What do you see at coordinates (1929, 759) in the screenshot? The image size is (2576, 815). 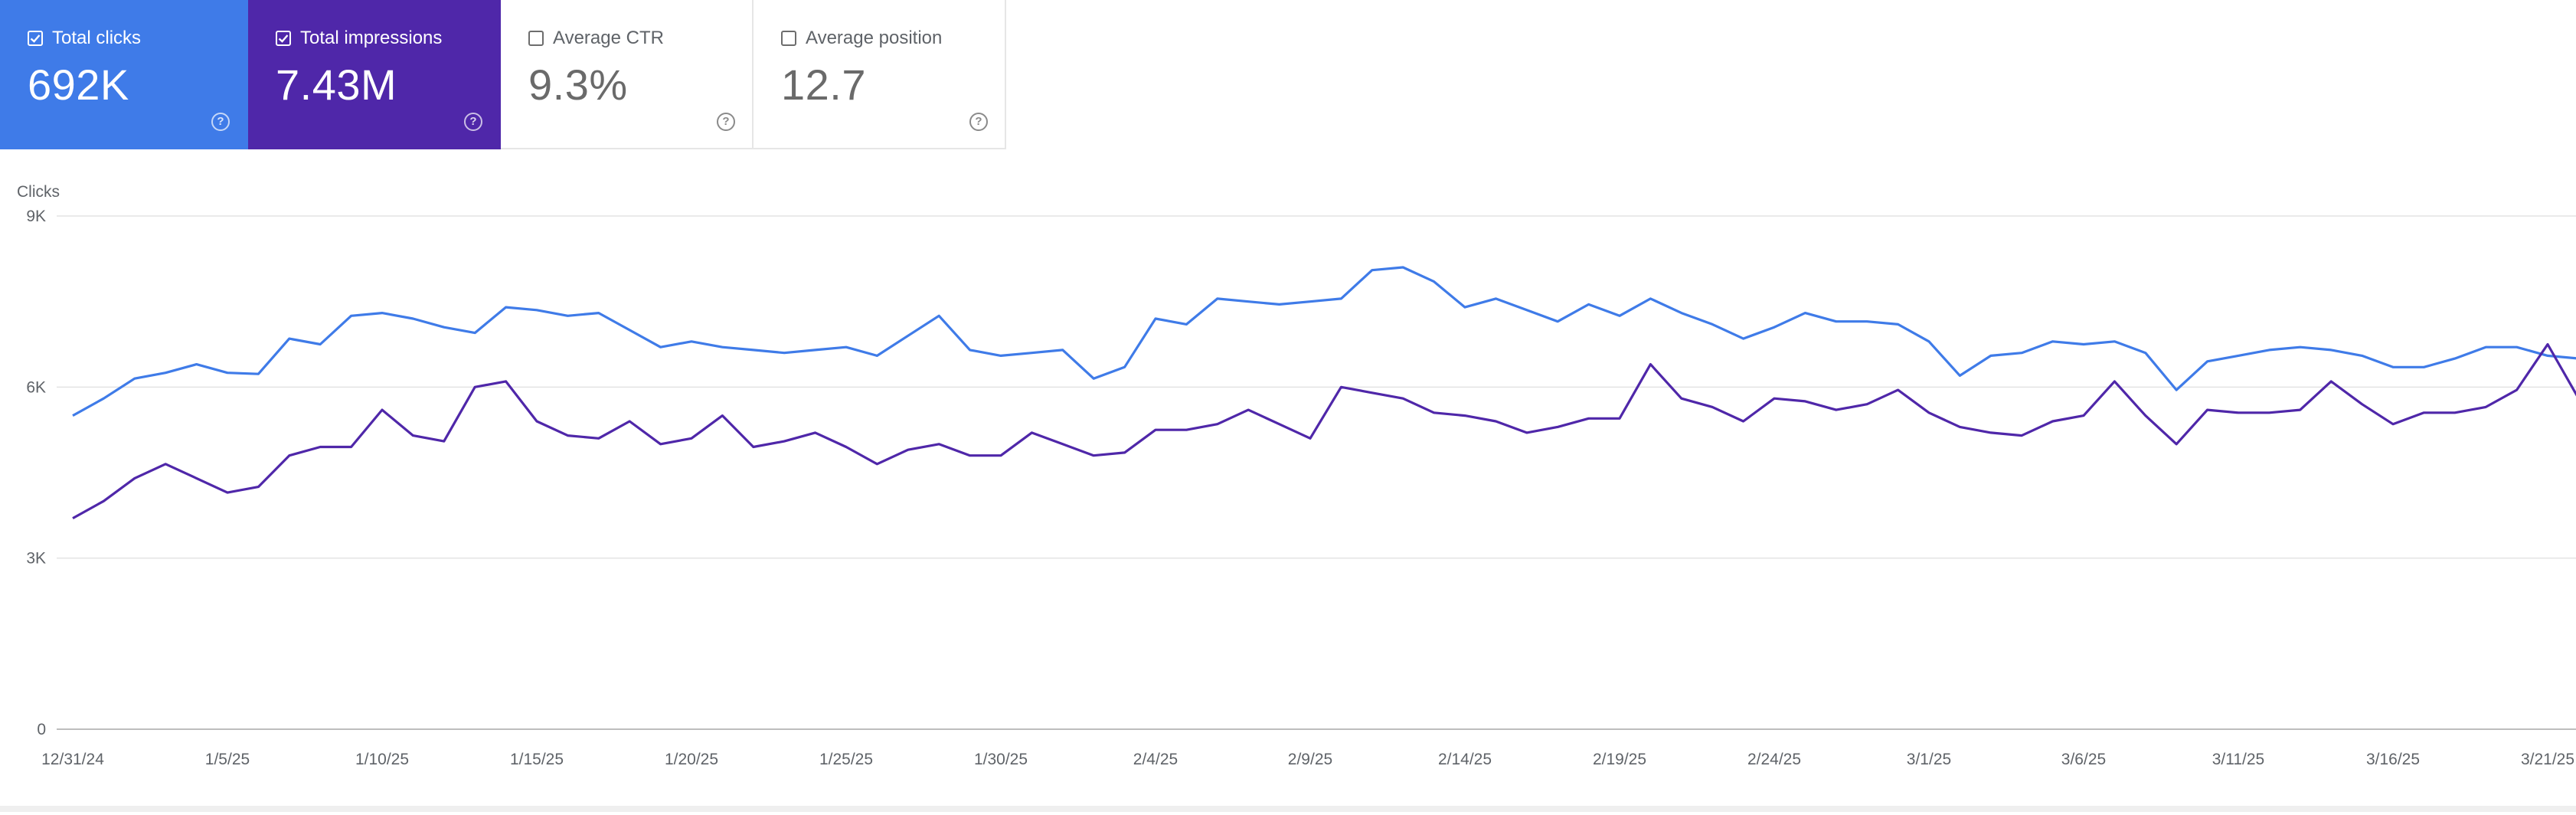 I see `x-tick-label: 3/1/25` at bounding box center [1929, 759].